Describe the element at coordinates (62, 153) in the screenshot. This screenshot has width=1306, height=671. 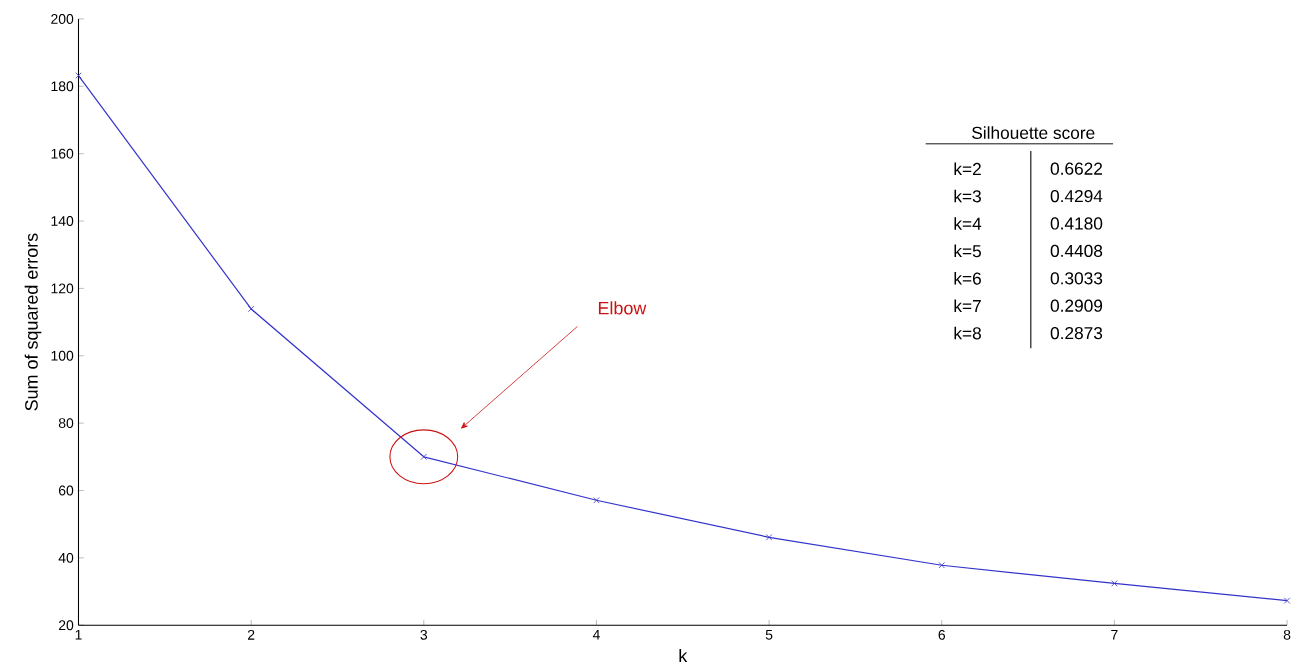
I see `y-tick-label: 160` at that location.